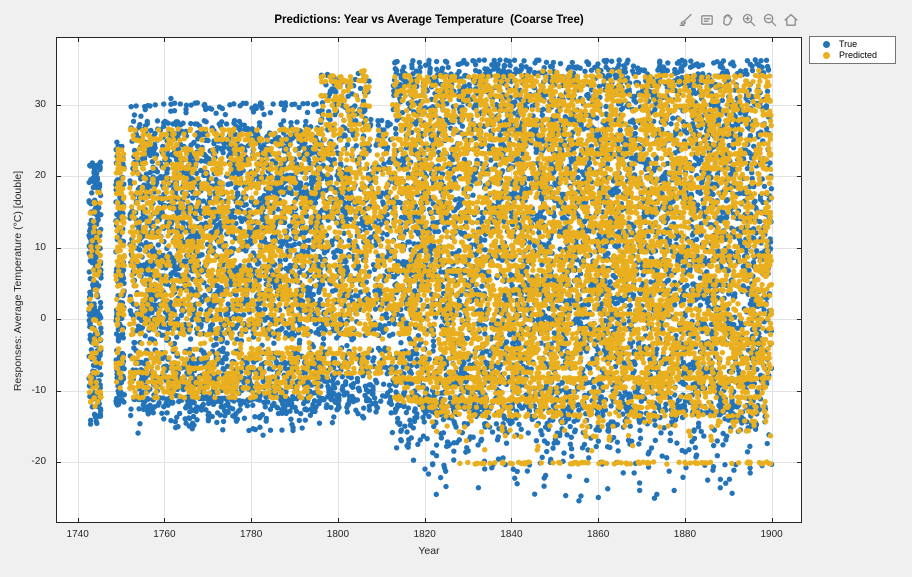 The height and width of the screenshot is (577, 912). Describe the element at coordinates (826, 44) in the screenshot. I see `true-series-marker` at that location.